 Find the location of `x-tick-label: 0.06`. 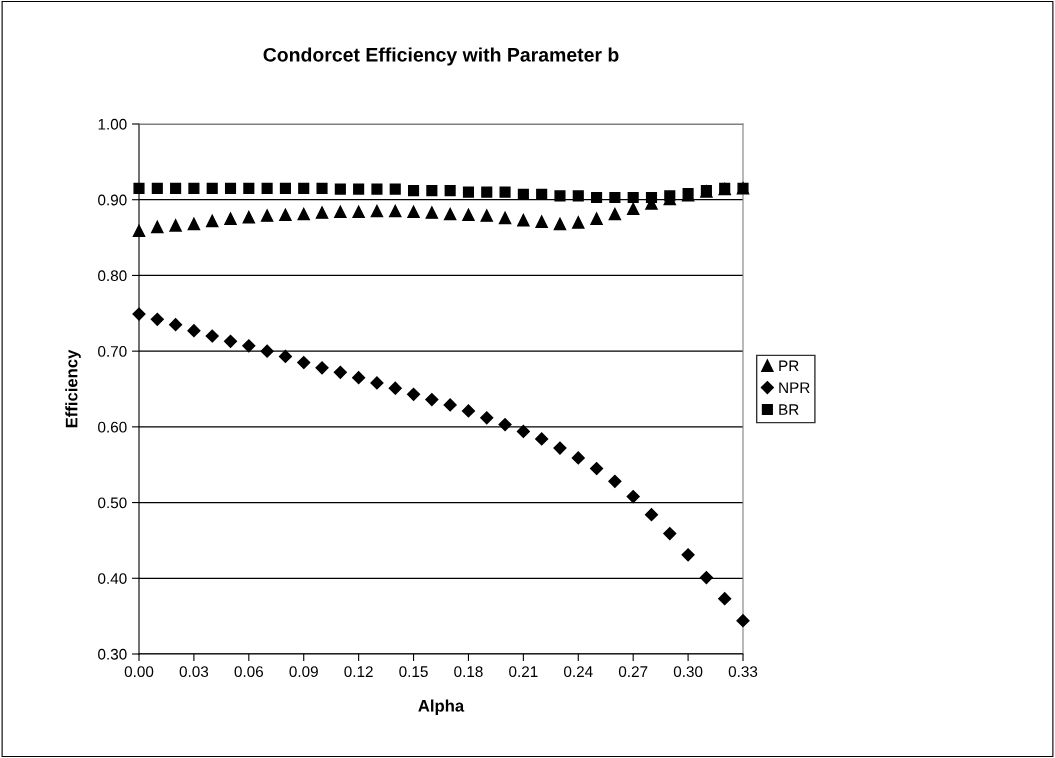

x-tick-label: 0.06 is located at coordinates (249, 672).